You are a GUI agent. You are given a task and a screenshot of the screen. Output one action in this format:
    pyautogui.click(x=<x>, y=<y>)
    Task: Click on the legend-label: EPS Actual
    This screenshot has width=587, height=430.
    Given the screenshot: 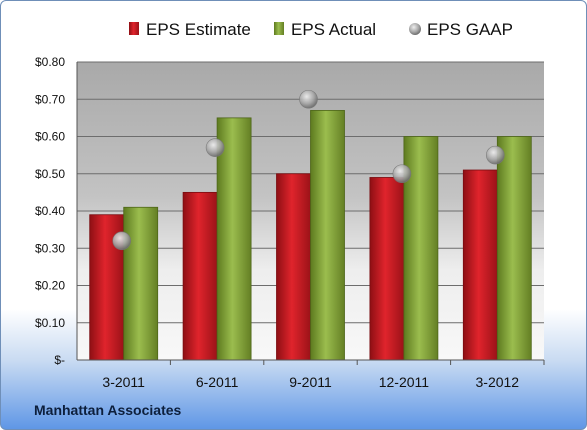 What is the action you would take?
    pyautogui.click(x=333, y=29)
    